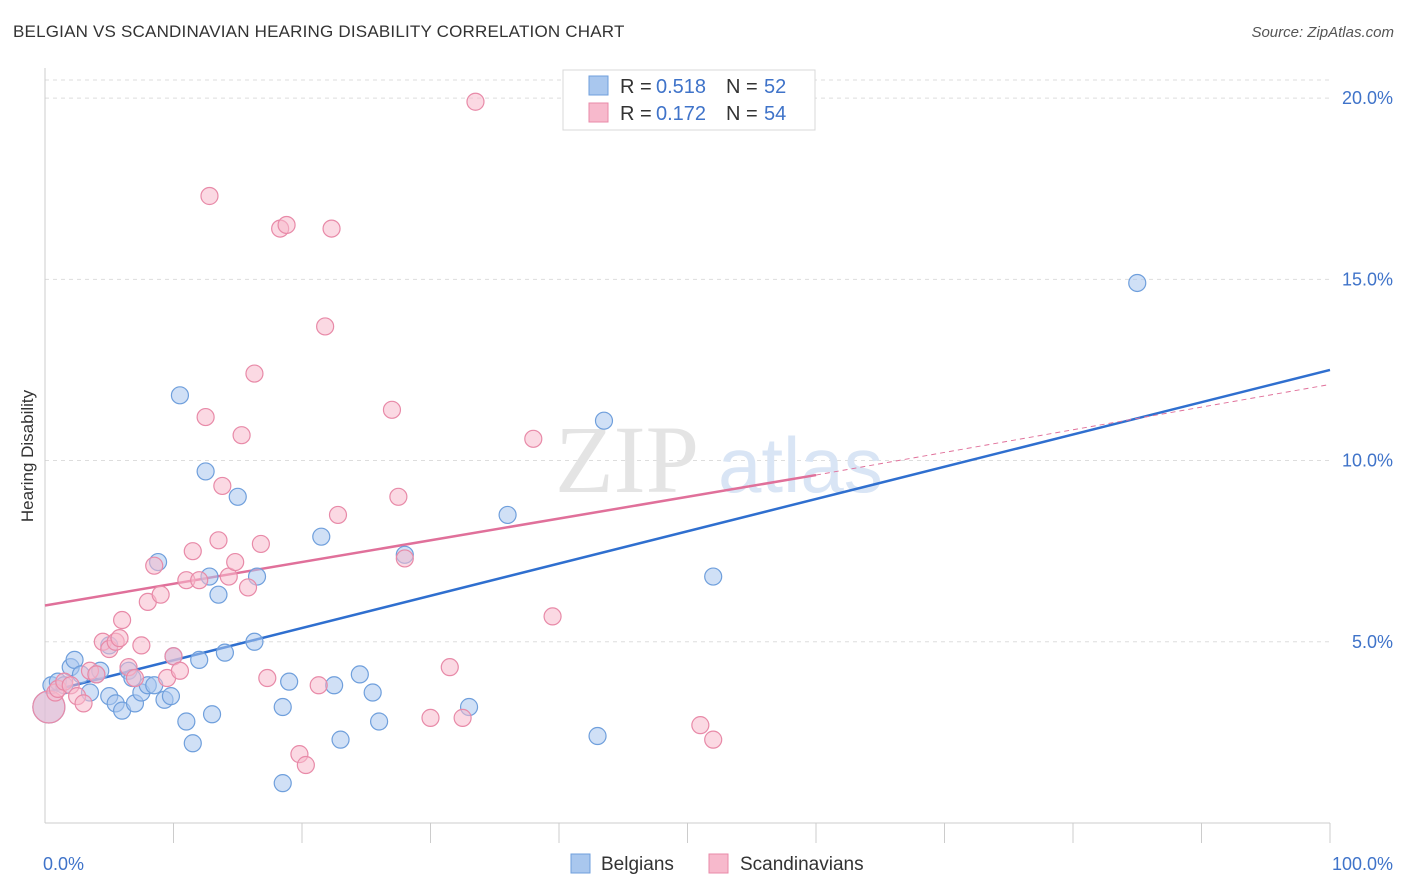 The image size is (1406, 892). What do you see at coordinates (1322, 32) in the screenshot?
I see `source-credit: Source: ZipAtlas.com` at bounding box center [1322, 32].